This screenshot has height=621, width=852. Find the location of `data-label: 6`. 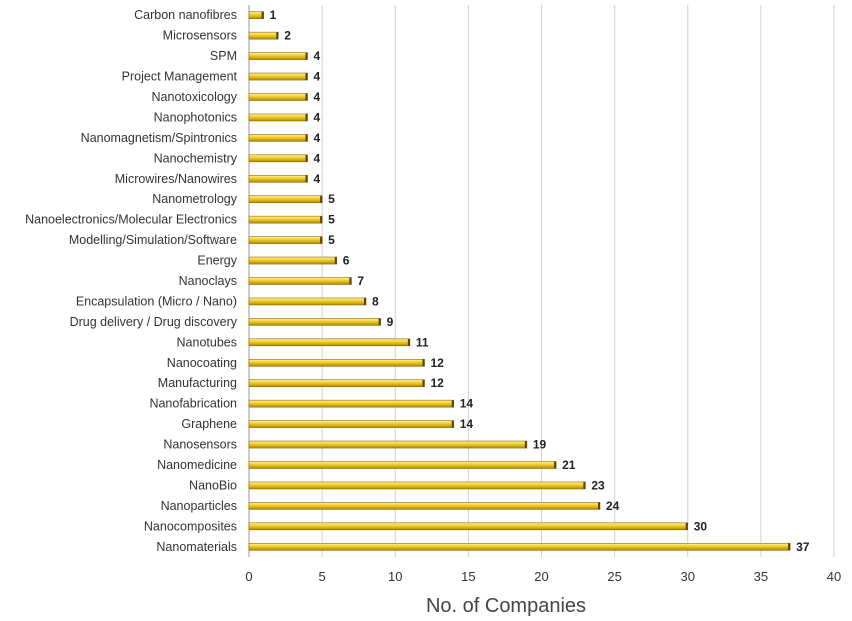

data-label: 6 is located at coordinates (346, 261).